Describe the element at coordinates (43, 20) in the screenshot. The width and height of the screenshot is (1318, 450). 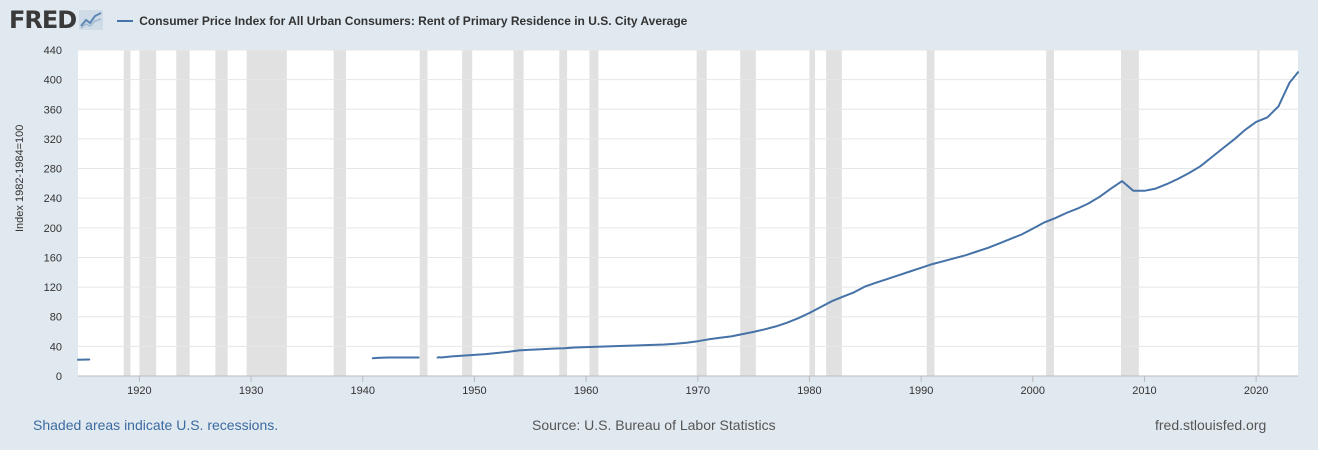
I see `fred-logo-text: FRED` at that location.